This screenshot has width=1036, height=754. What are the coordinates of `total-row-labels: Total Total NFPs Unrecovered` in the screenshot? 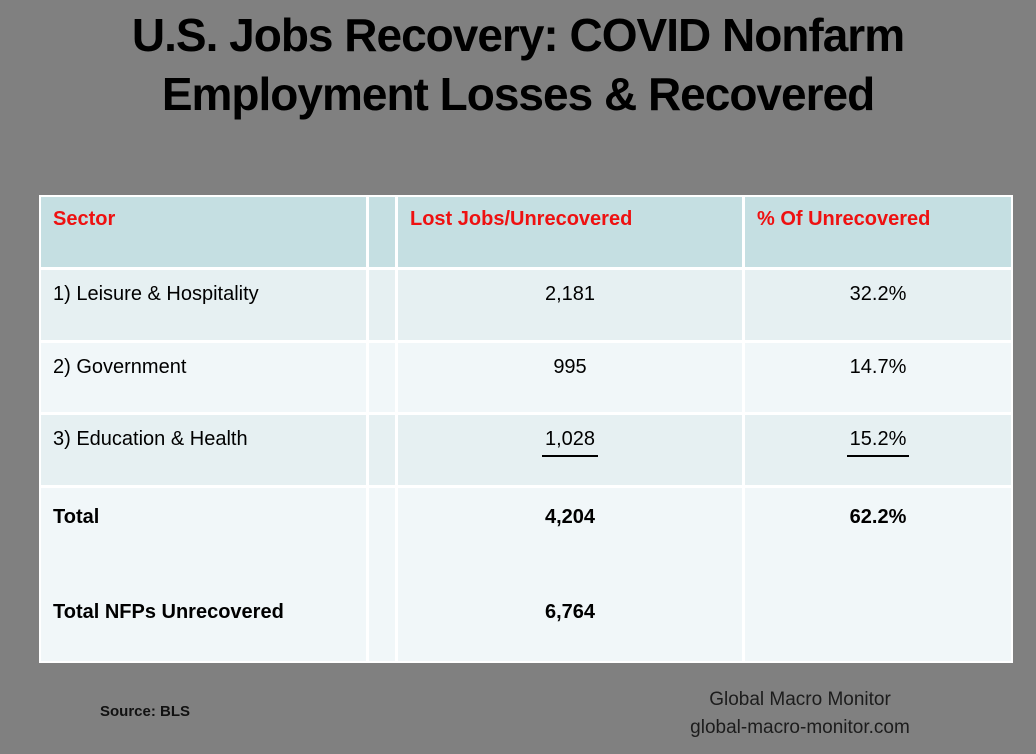 It's located at (203, 574).